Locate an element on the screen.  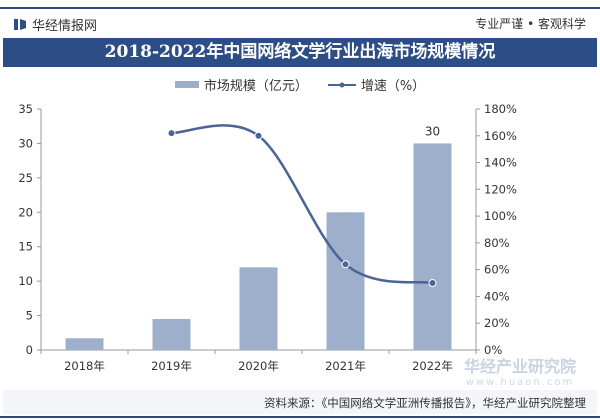
right-tick-label: 160% is located at coordinates (500, 136).